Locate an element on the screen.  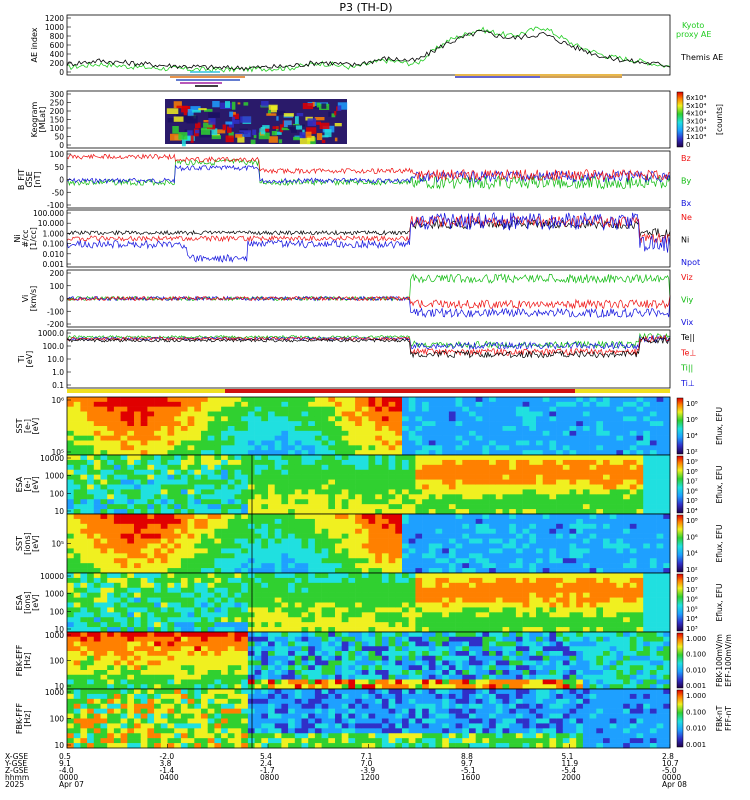
colorbar-label: Eflux, EFU is located at coordinates (719, 485).